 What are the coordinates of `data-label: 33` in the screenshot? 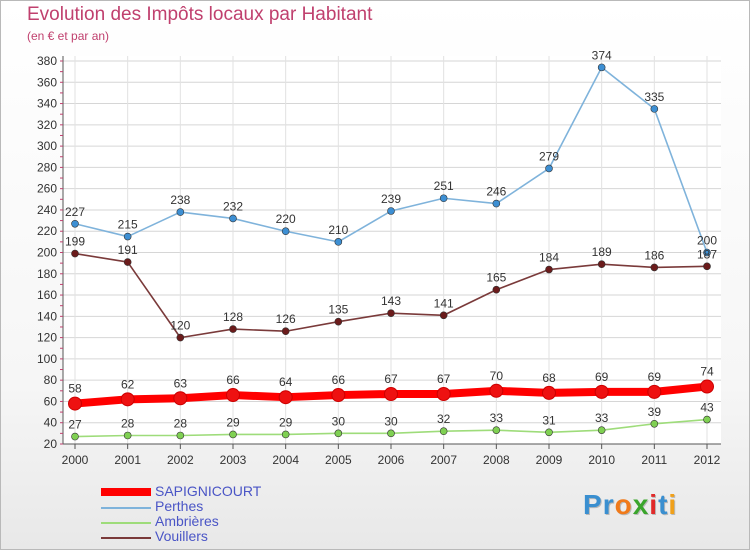 It's located at (497, 418).